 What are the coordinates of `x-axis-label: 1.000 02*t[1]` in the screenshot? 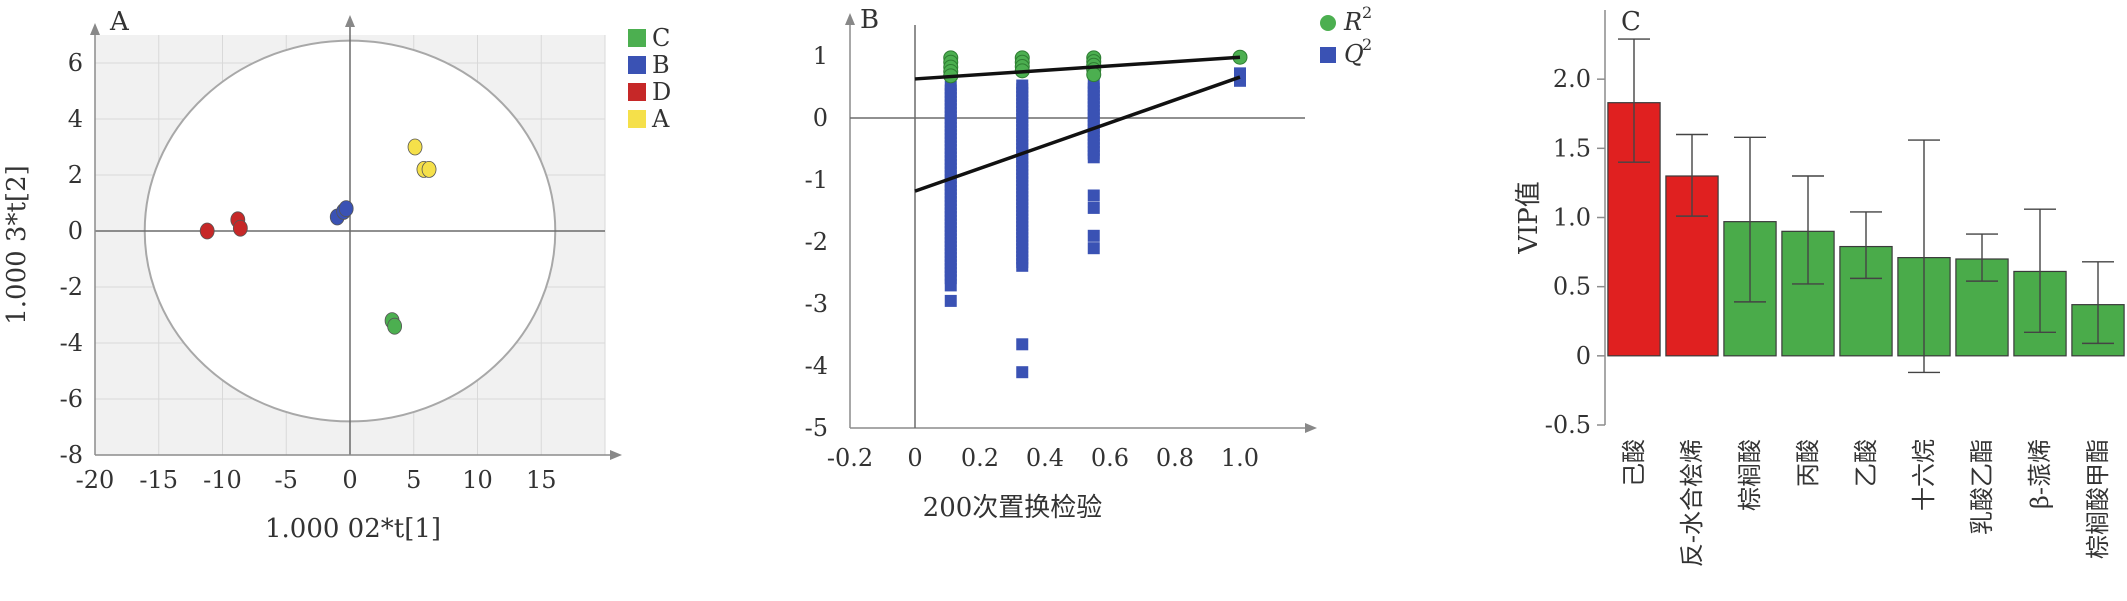 It's located at (353, 529).